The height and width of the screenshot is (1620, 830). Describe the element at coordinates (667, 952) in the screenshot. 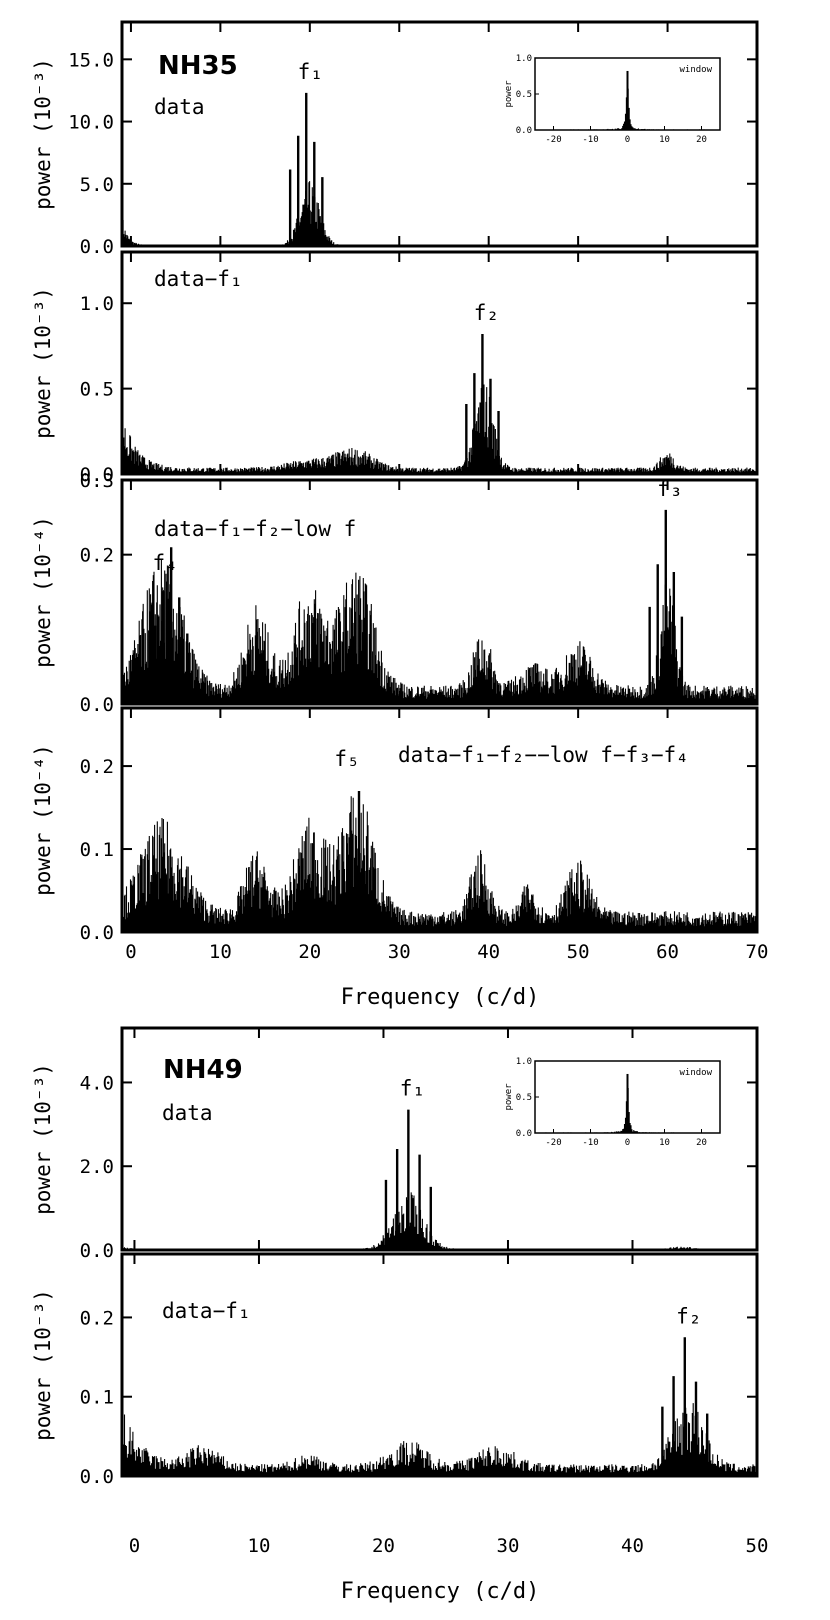

I see `x-tick-label: 60` at that location.